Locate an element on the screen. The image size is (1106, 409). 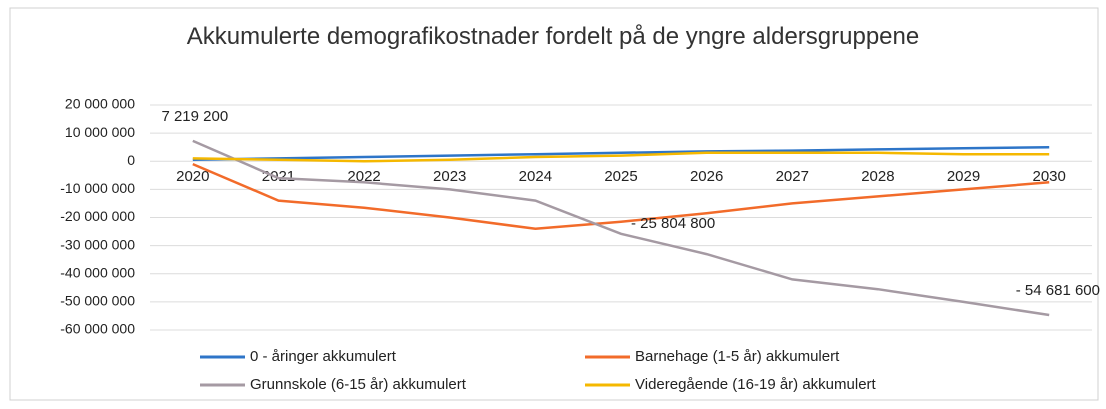
x-tick-label: 2026 is located at coordinates (706, 176).